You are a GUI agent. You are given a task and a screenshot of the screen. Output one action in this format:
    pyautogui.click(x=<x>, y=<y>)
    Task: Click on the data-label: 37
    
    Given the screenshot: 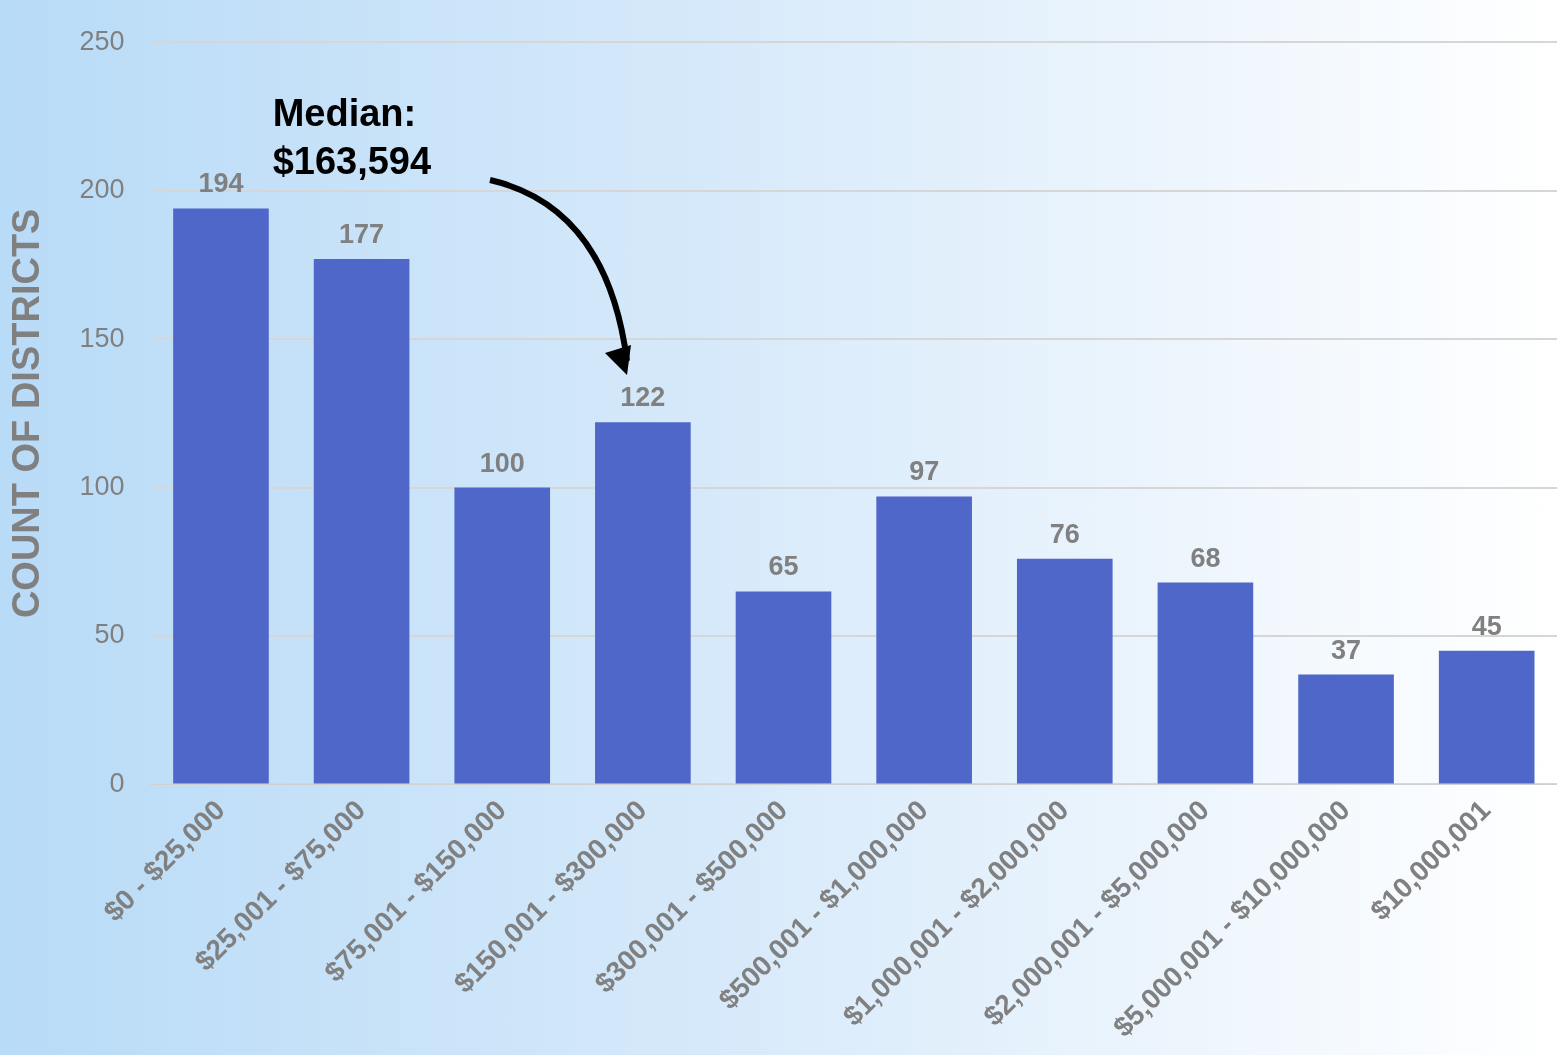 What is the action you would take?
    pyautogui.click(x=1346, y=649)
    